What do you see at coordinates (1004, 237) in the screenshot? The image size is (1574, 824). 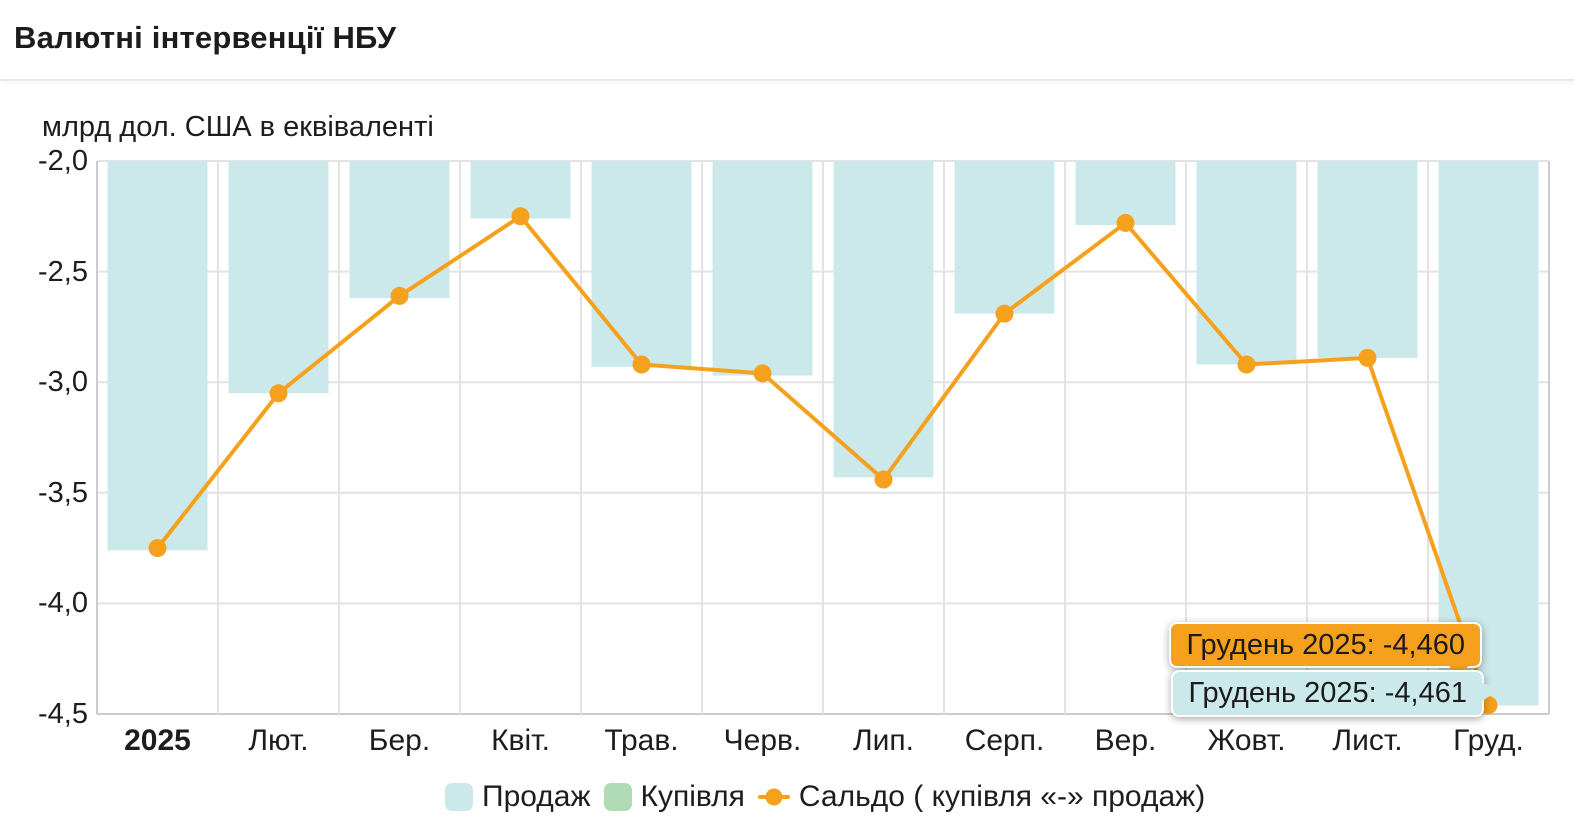 I see `bar-Продаж-Серп.` at bounding box center [1004, 237].